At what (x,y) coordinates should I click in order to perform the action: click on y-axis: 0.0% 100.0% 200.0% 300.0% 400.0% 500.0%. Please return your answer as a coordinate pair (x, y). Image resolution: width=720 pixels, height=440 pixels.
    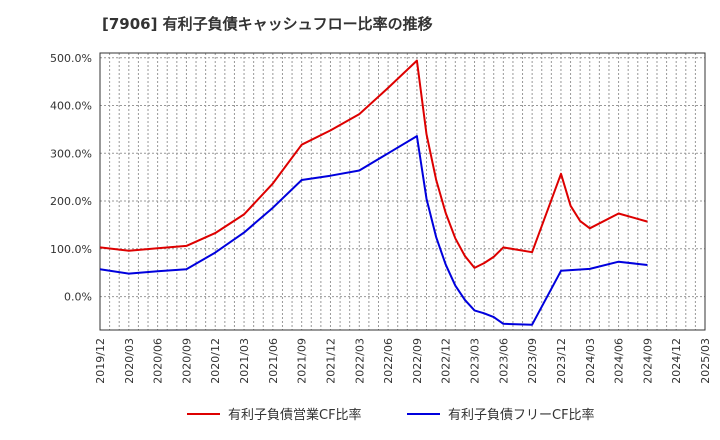
    Looking at the image, I should click on (71, 178).